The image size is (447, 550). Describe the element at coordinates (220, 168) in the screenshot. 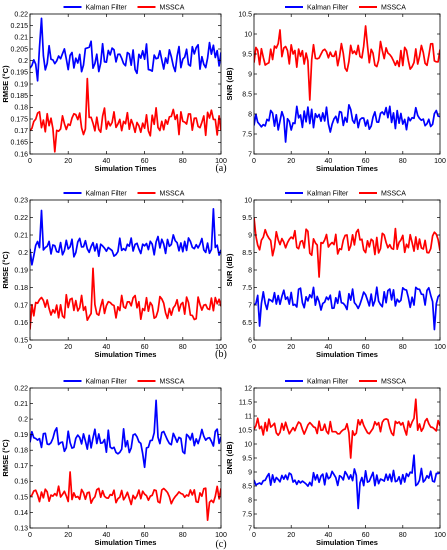

I see `caption-a: (a)` at that location.